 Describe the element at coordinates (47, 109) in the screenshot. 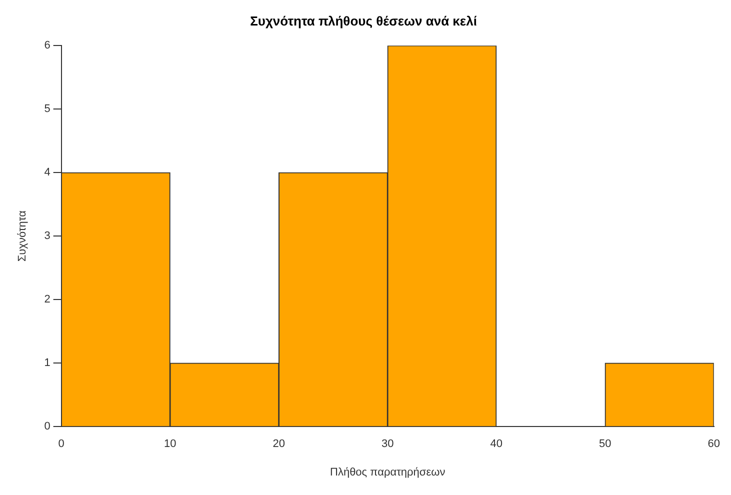

I see `y-tick-label: 5` at that location.